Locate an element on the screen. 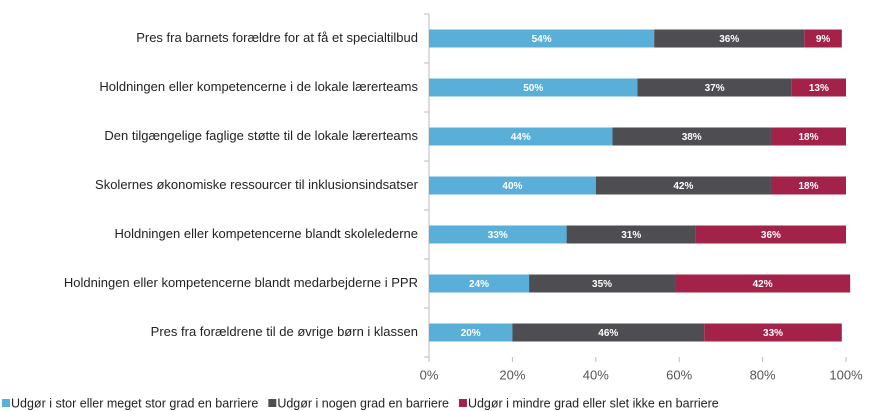 This screenshot has height=411, width=886. value-label: 13% is located at coordinates (819, 88).